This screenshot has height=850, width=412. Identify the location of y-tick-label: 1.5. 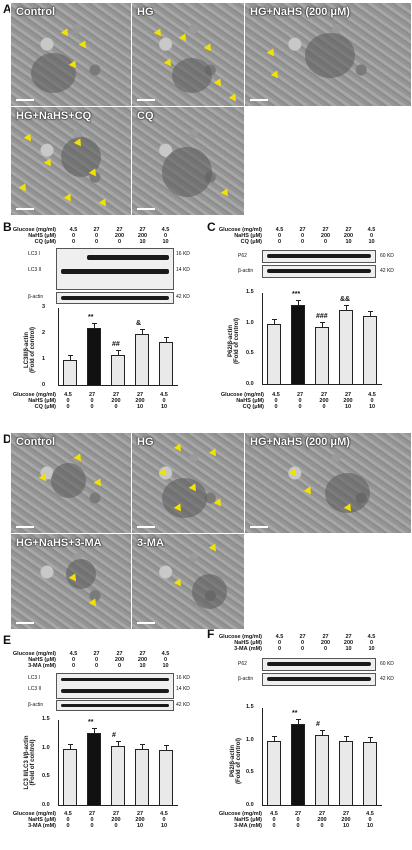
(250, 707).